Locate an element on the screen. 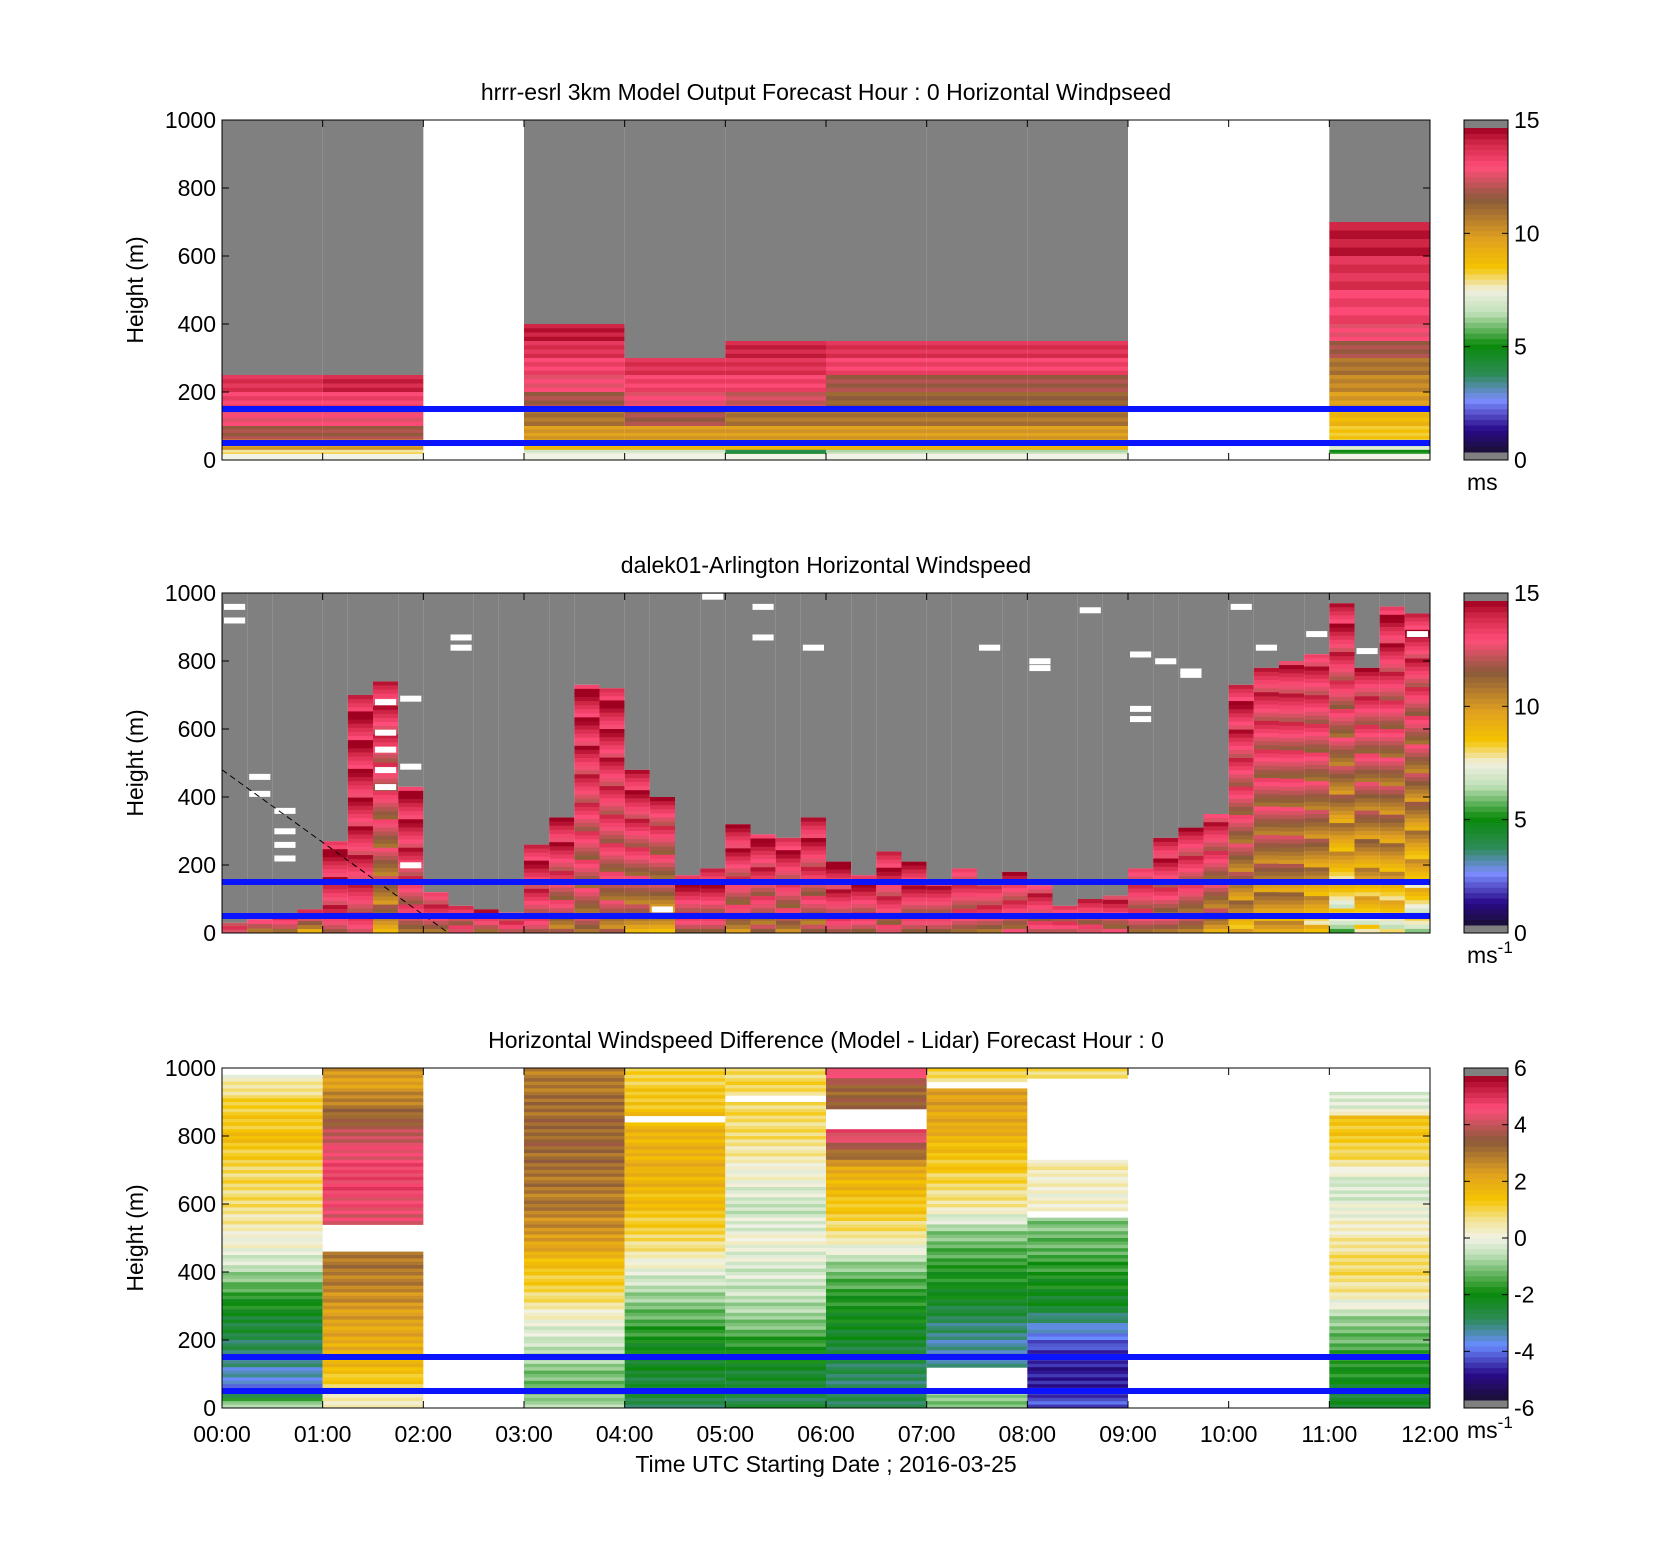 This screenshot has width=1680, height=1561. y-axis-label: Height (m) is located at coordinates (135, 762).